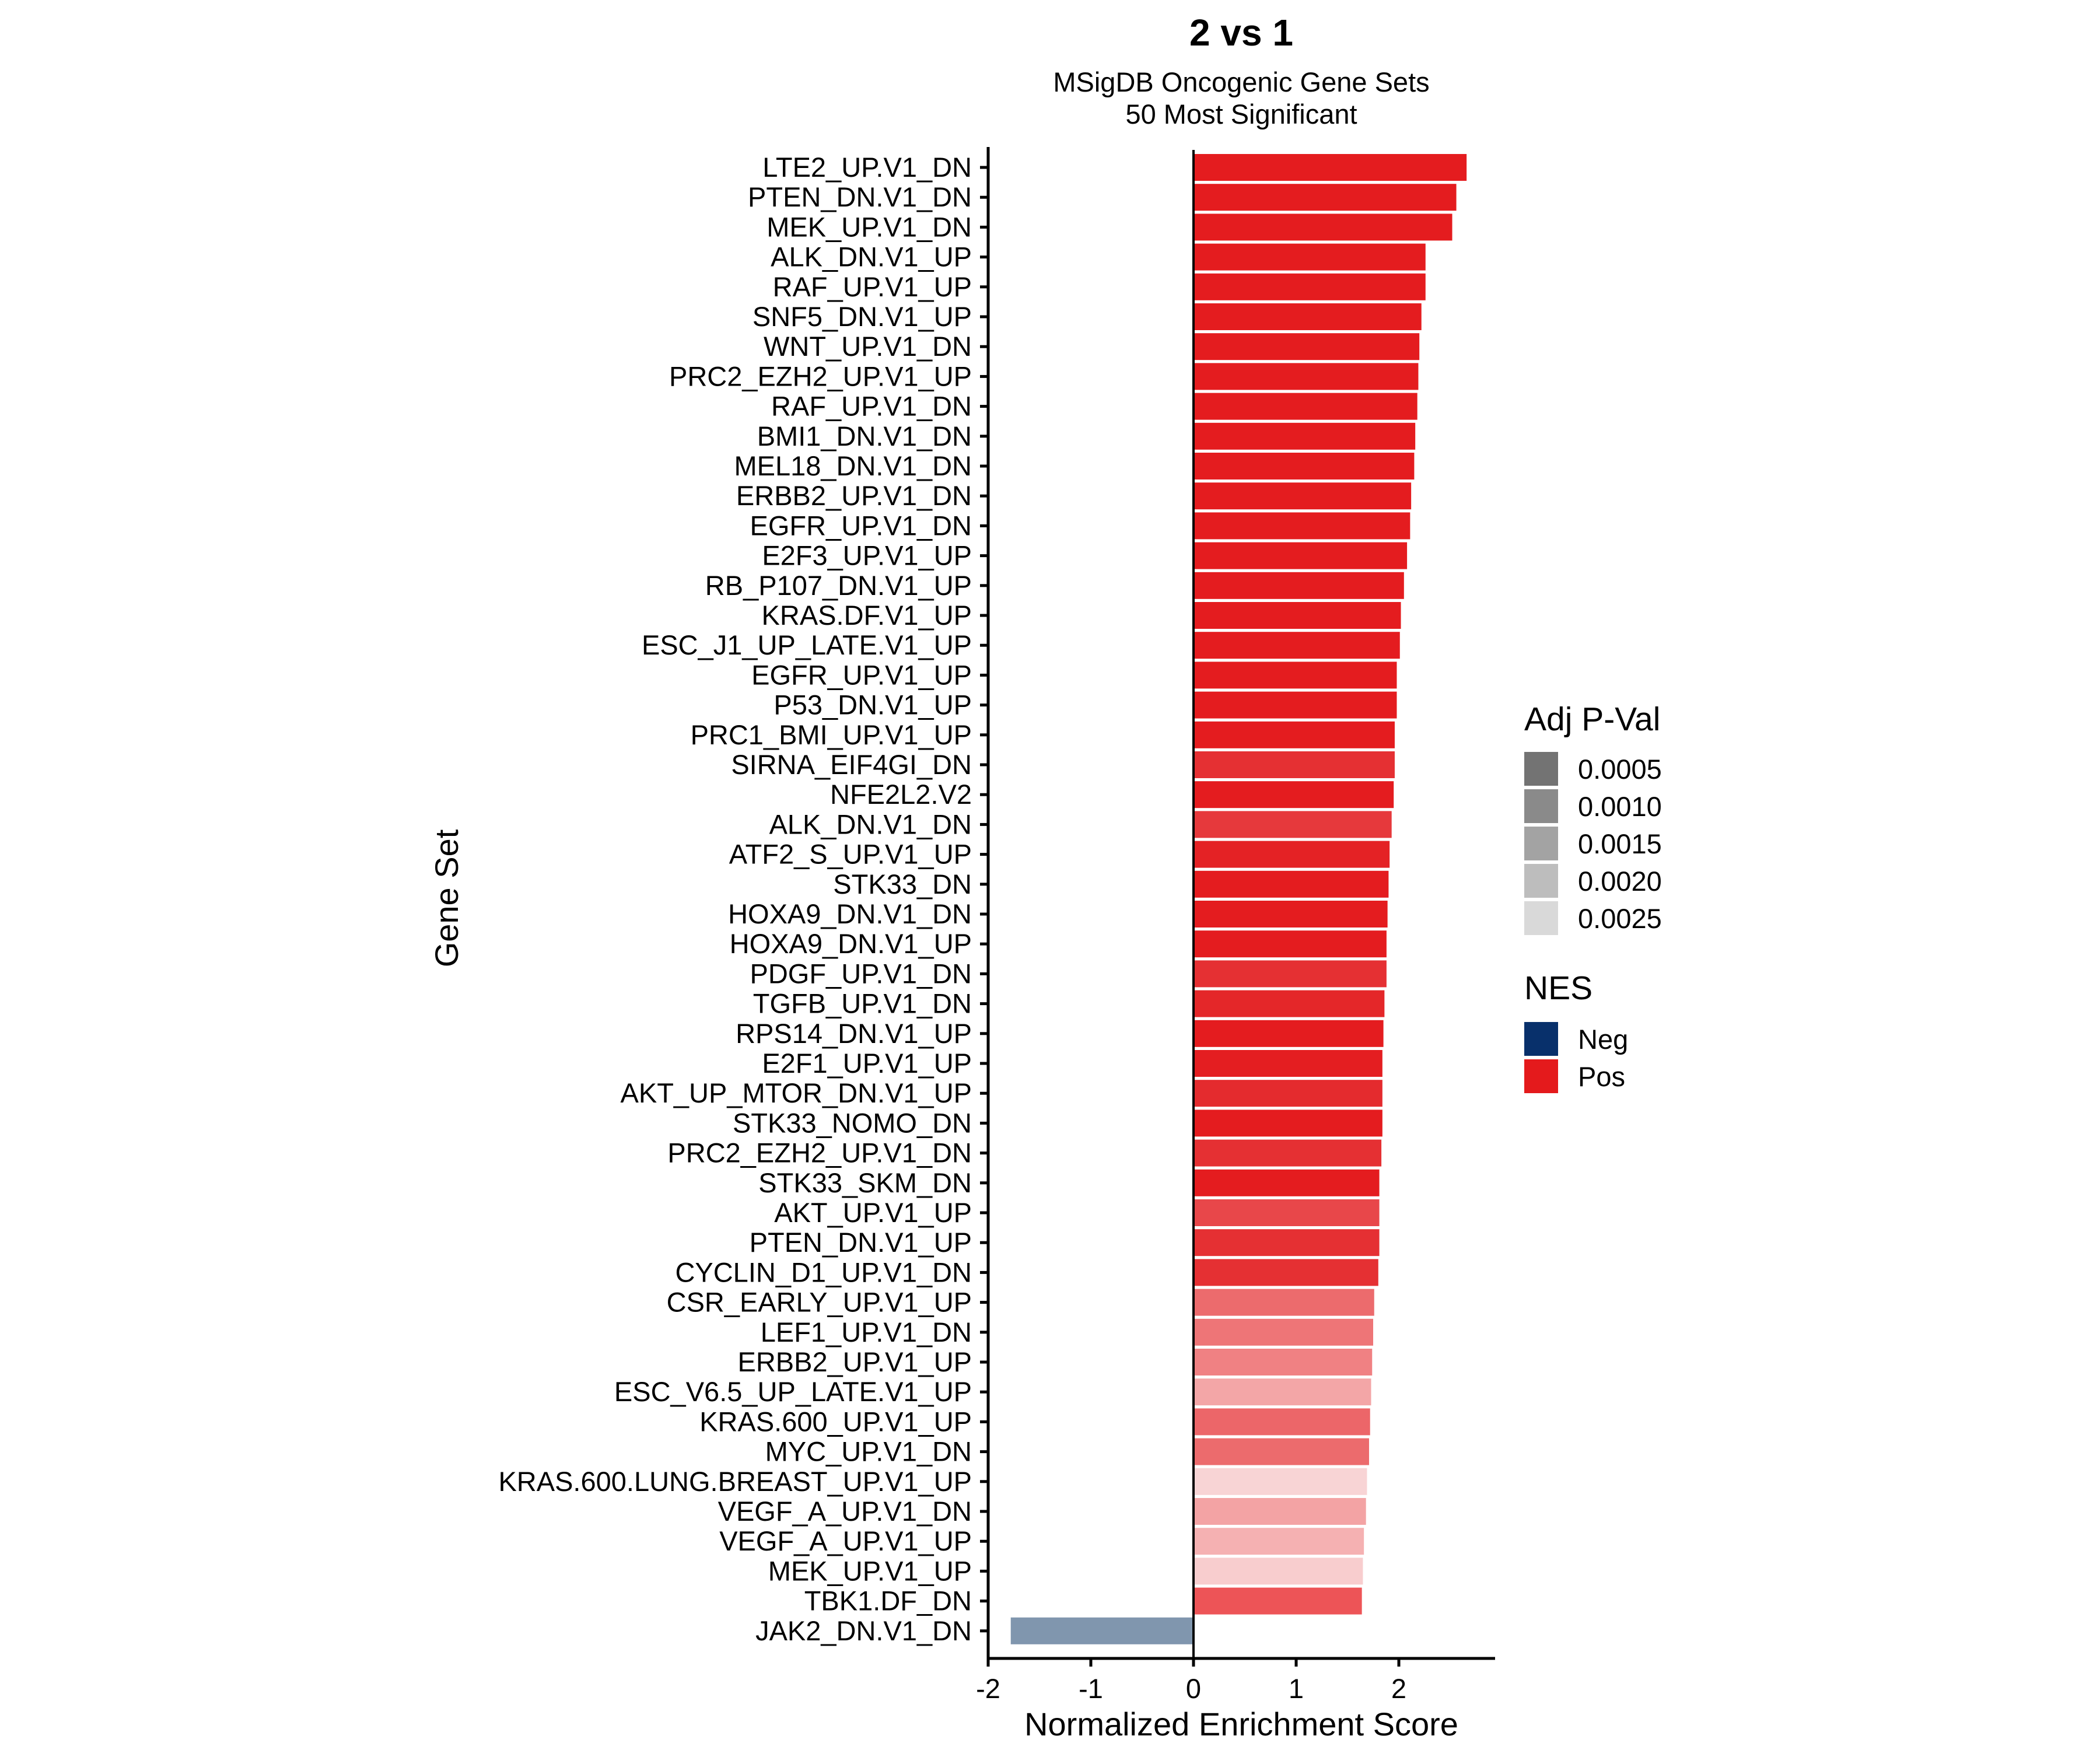 The image size is (2100, 1750). Describe the element at coordinates (1603, 1039) in the screenshot. I see `legend-label: Neg` at that location.